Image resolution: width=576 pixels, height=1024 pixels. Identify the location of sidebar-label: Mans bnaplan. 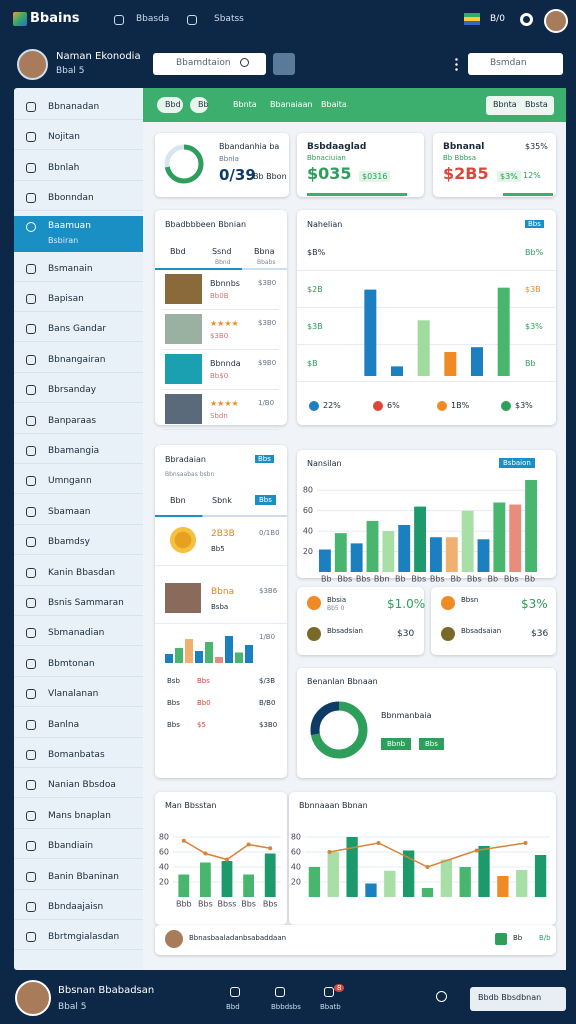
(79, 815).